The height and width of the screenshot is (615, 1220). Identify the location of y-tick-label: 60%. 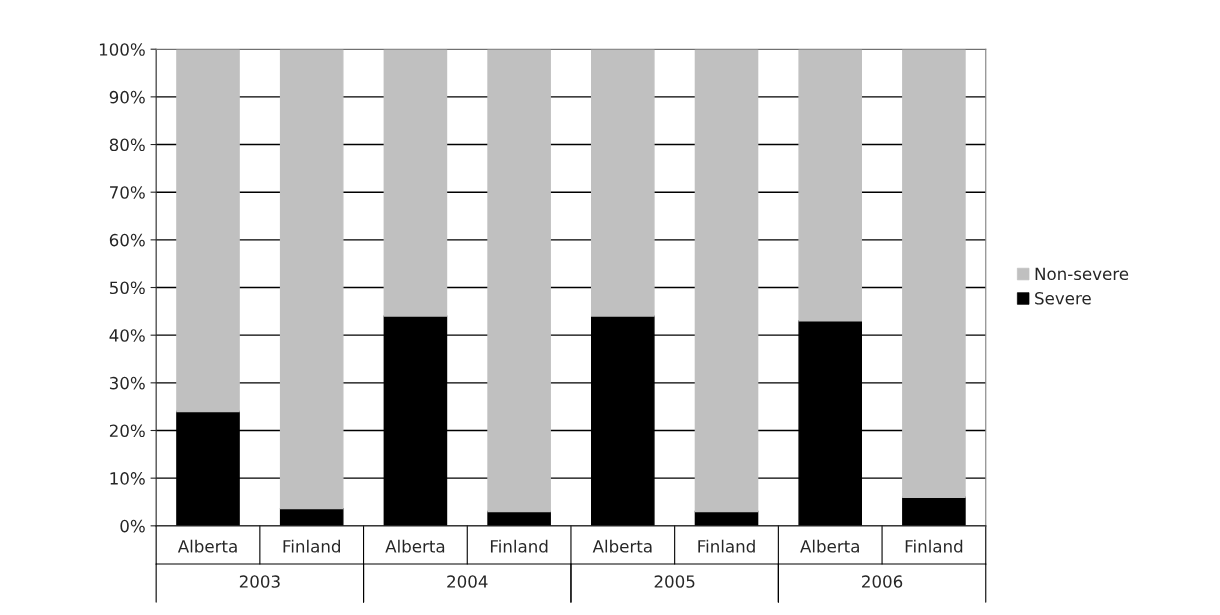
(127, 240).